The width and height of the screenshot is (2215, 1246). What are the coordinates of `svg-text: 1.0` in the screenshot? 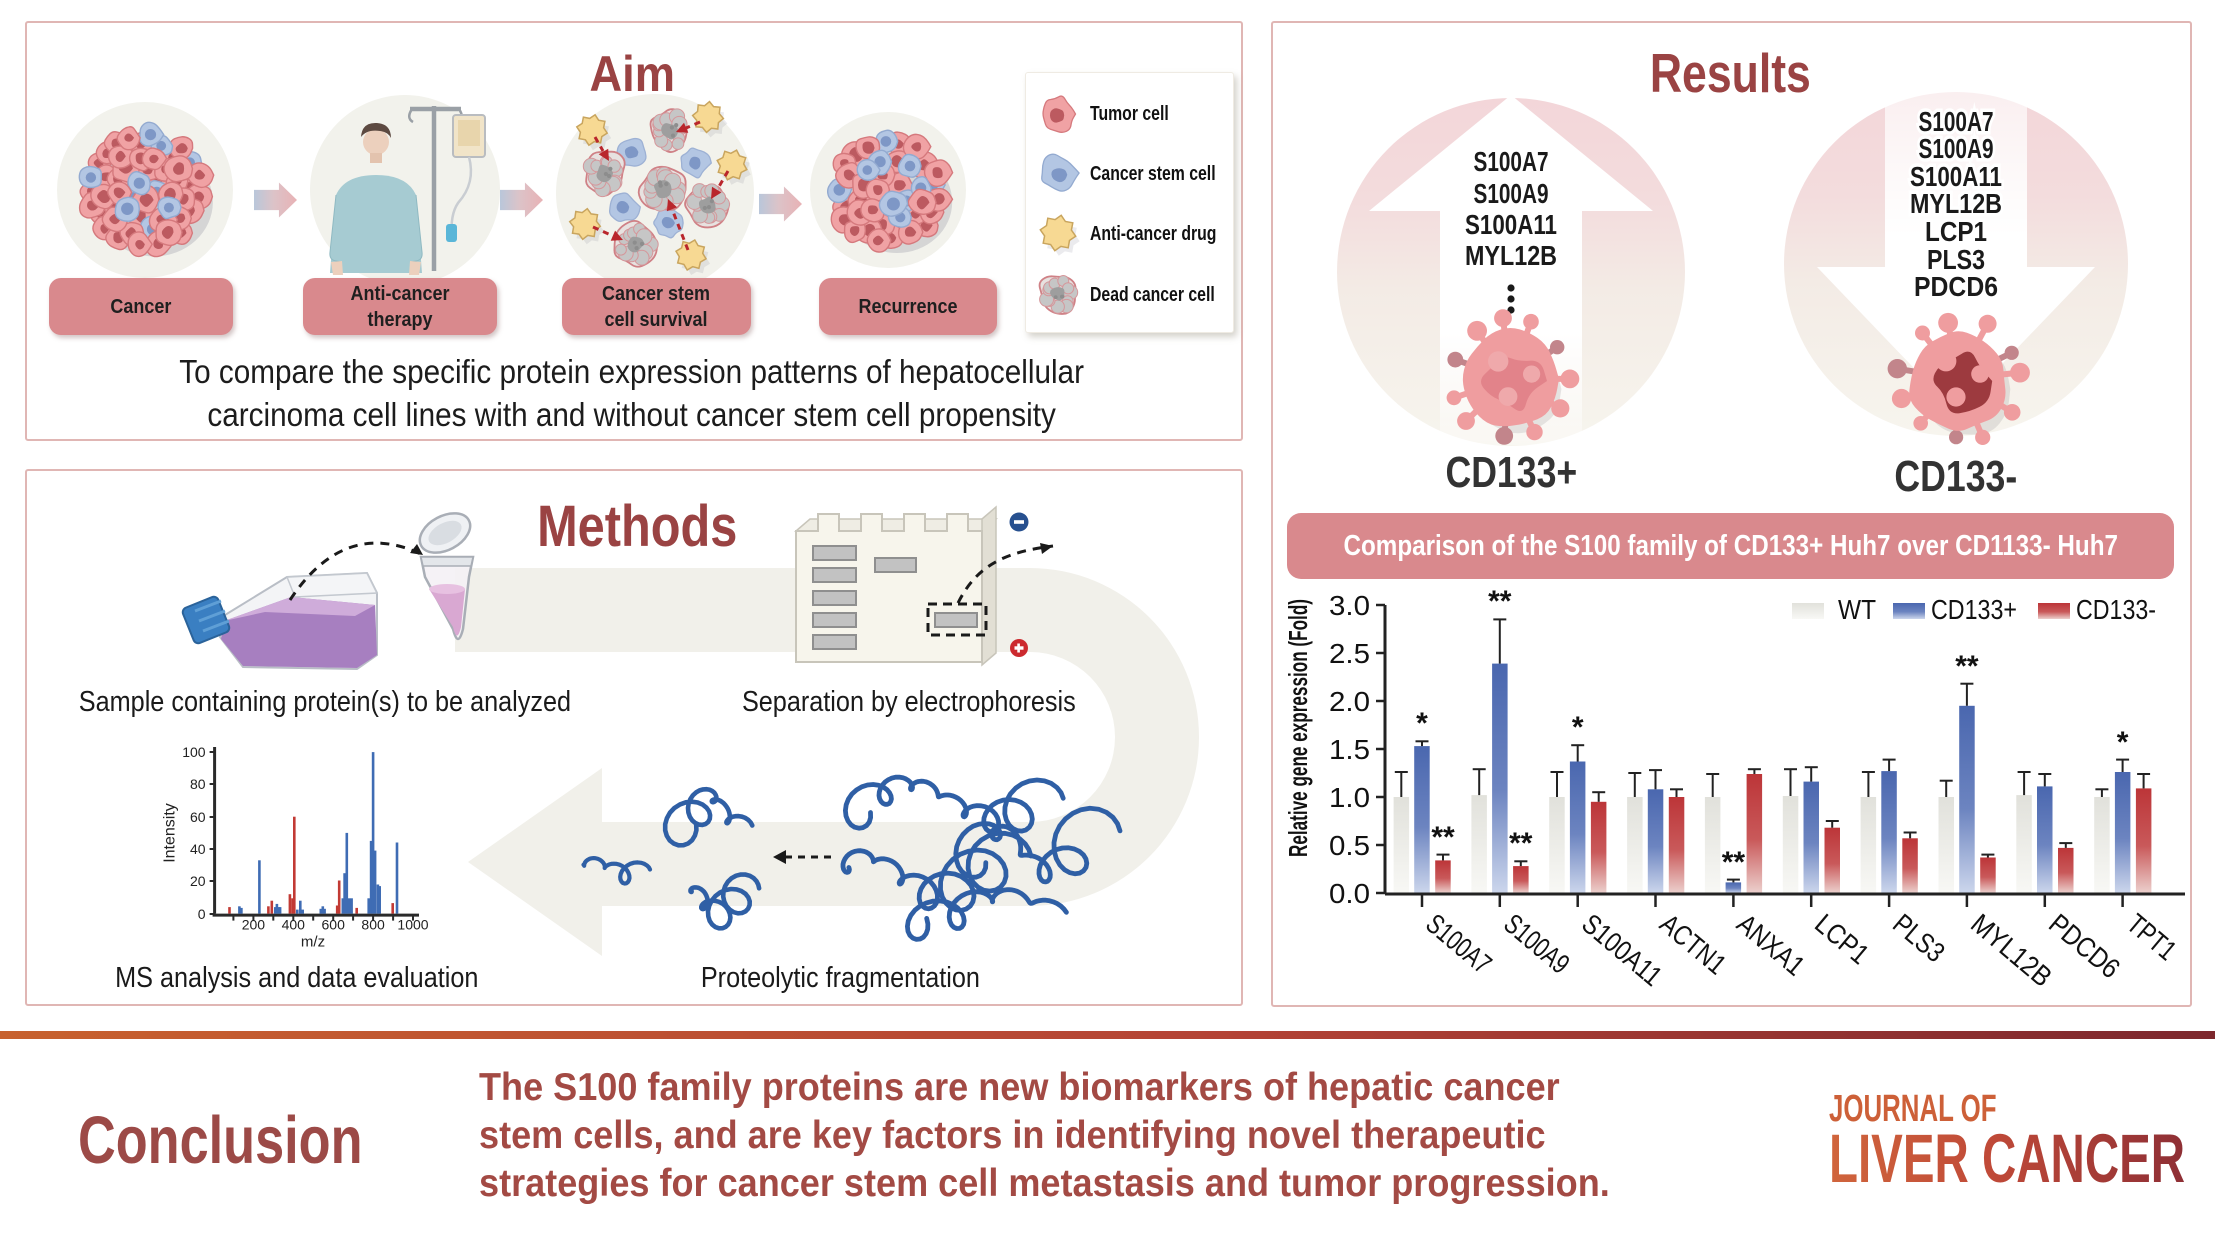 It's located at (1349, 797).